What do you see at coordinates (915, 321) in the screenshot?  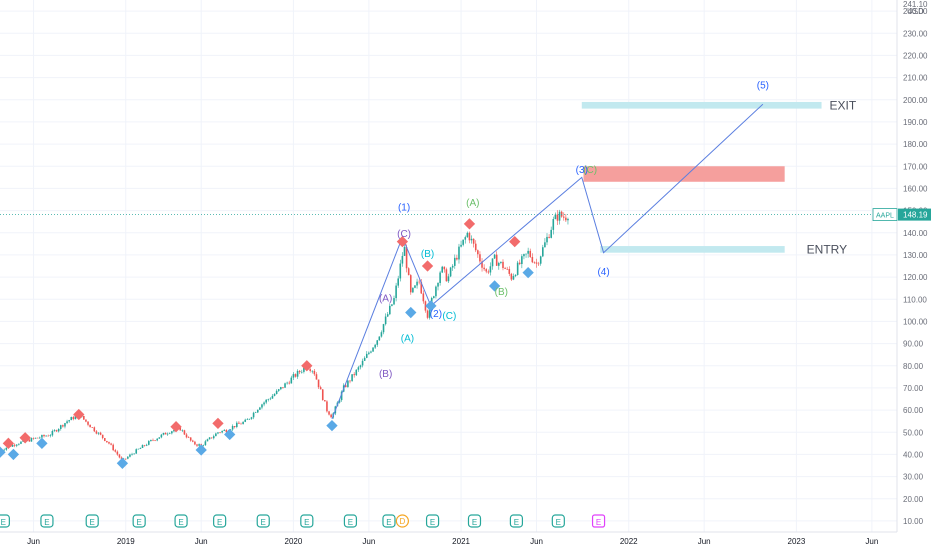 I see `y-tick-label: 100.00` at bounding box center [915, 321].